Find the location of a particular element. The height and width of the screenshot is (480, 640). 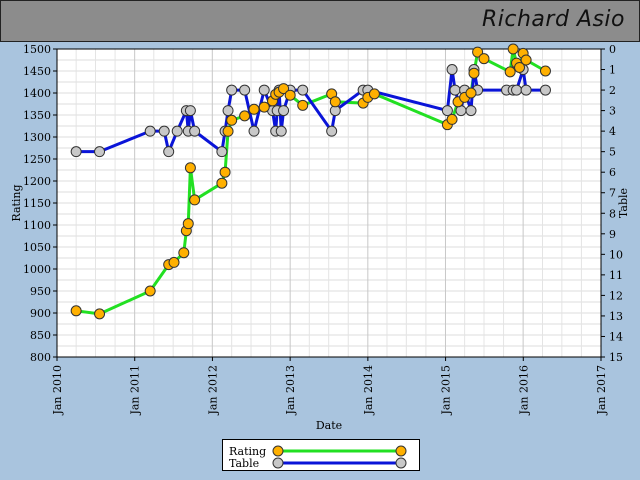

y2-tick-label: 8 is located at coordinates (612, 213).